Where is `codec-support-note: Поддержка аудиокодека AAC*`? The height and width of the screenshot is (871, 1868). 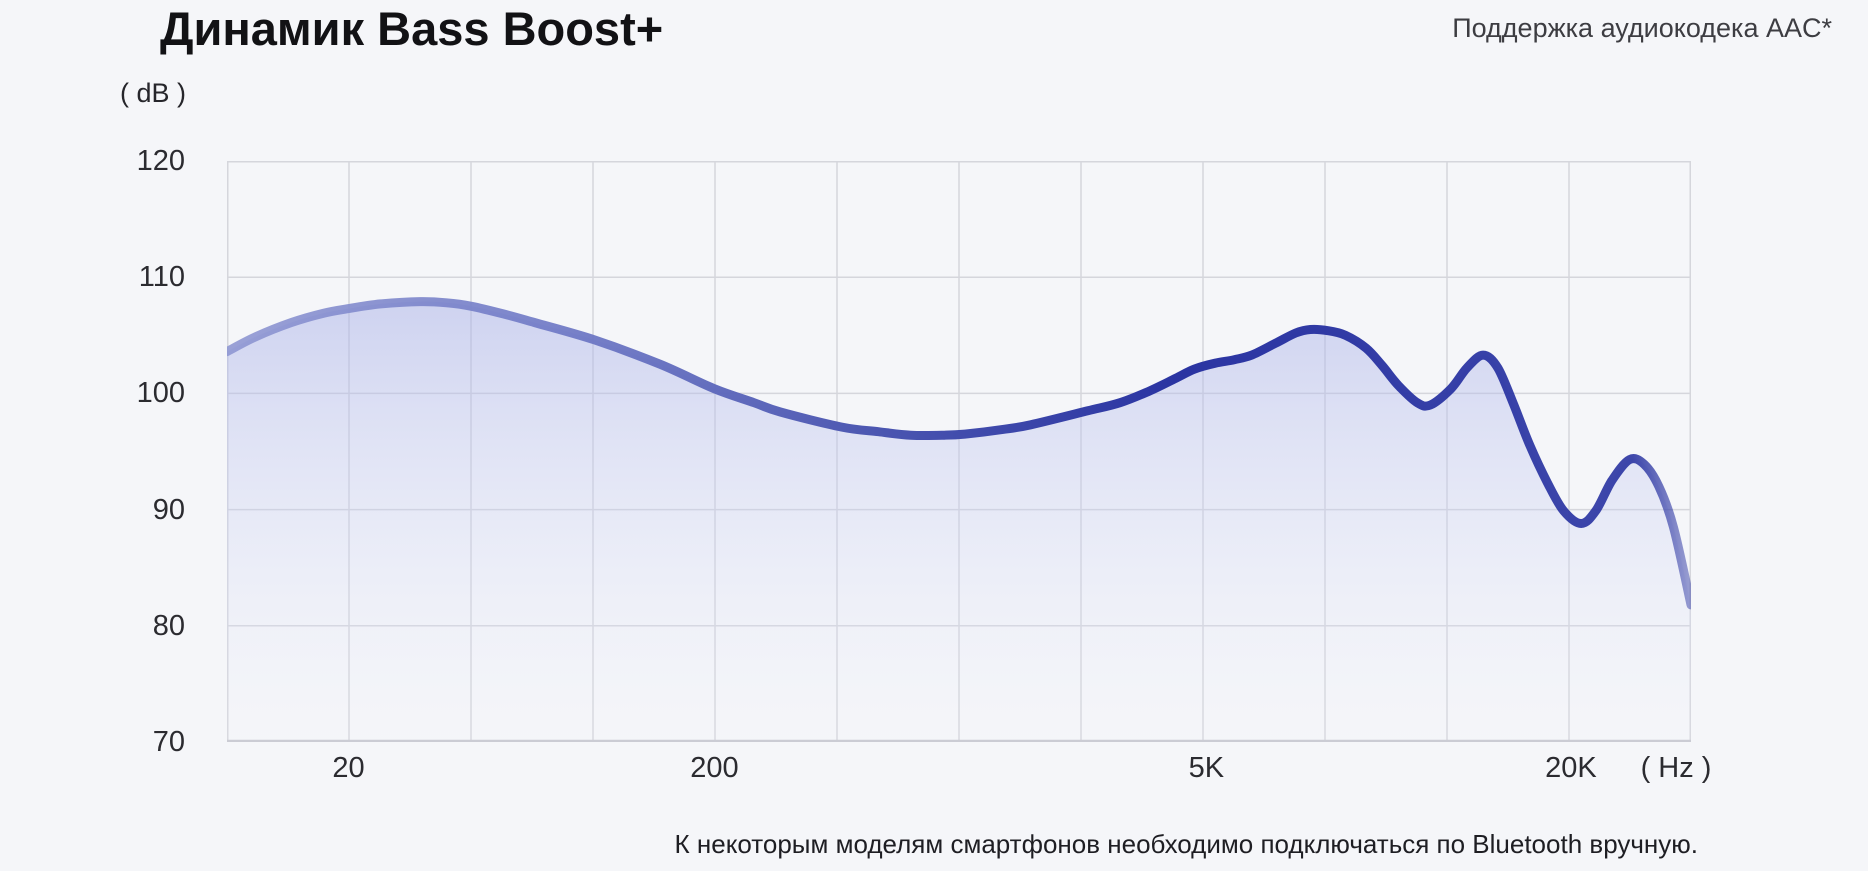
codec-support-note: Поддержка аудиокодека AAC* is located at coordinates (1642, 28).